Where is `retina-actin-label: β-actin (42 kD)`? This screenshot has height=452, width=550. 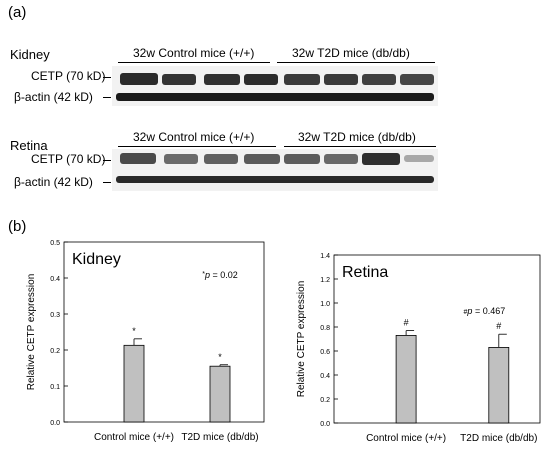
retina-actin-label: β-actin (42 kD) is located at coordinates (53, 182).